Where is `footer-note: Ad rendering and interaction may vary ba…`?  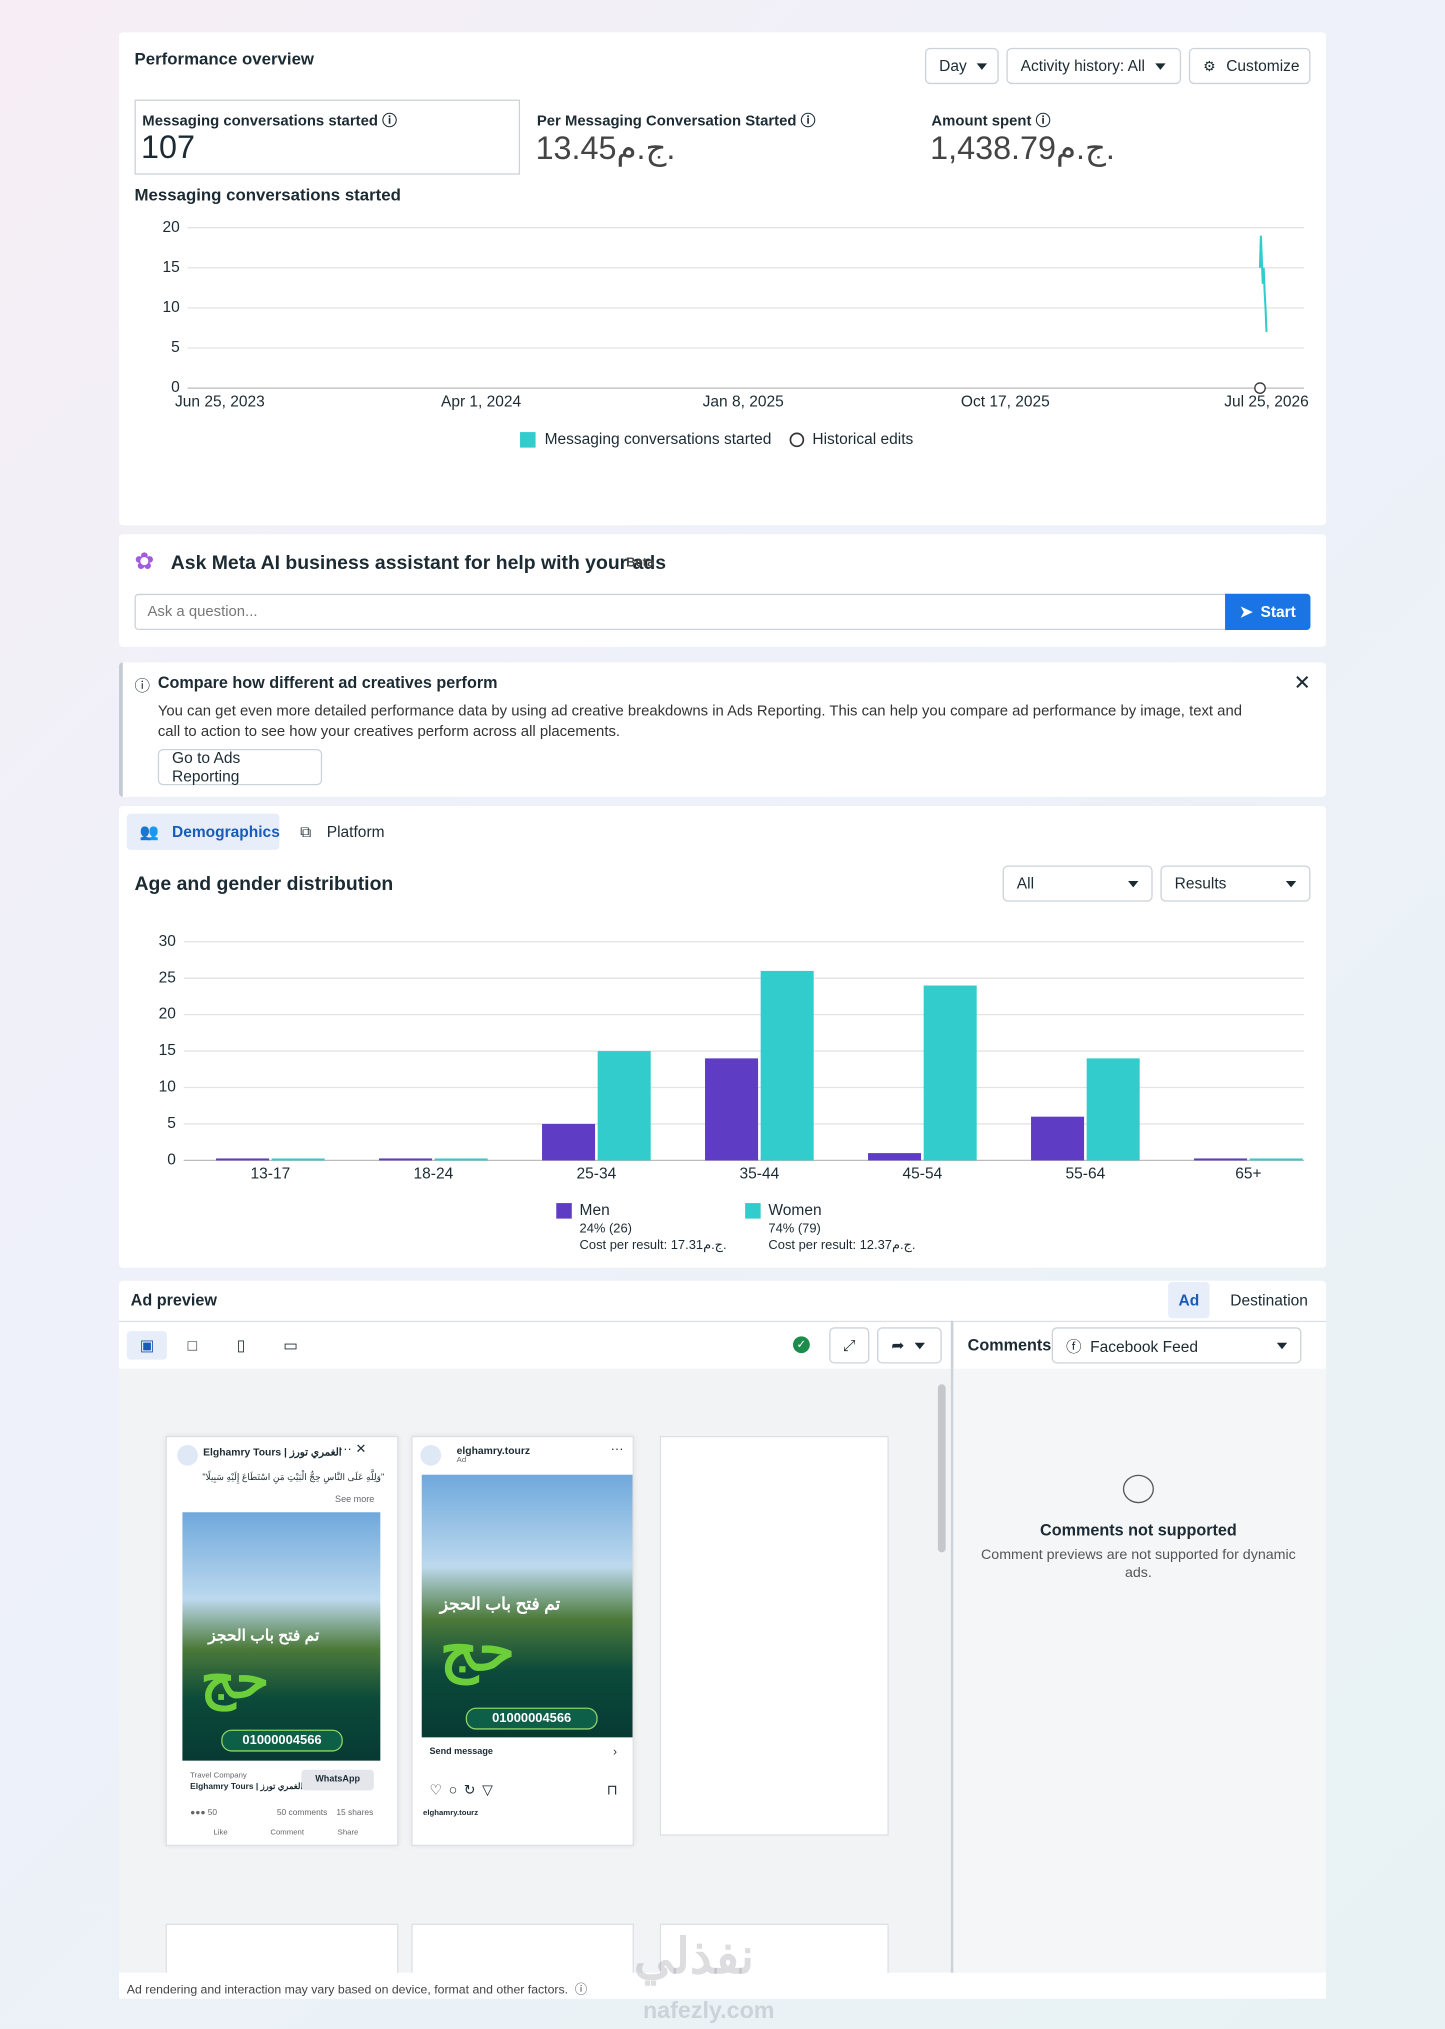
footer-note: Ad rendering and interaction may vary ba… is located at coordinates (357, 1990).